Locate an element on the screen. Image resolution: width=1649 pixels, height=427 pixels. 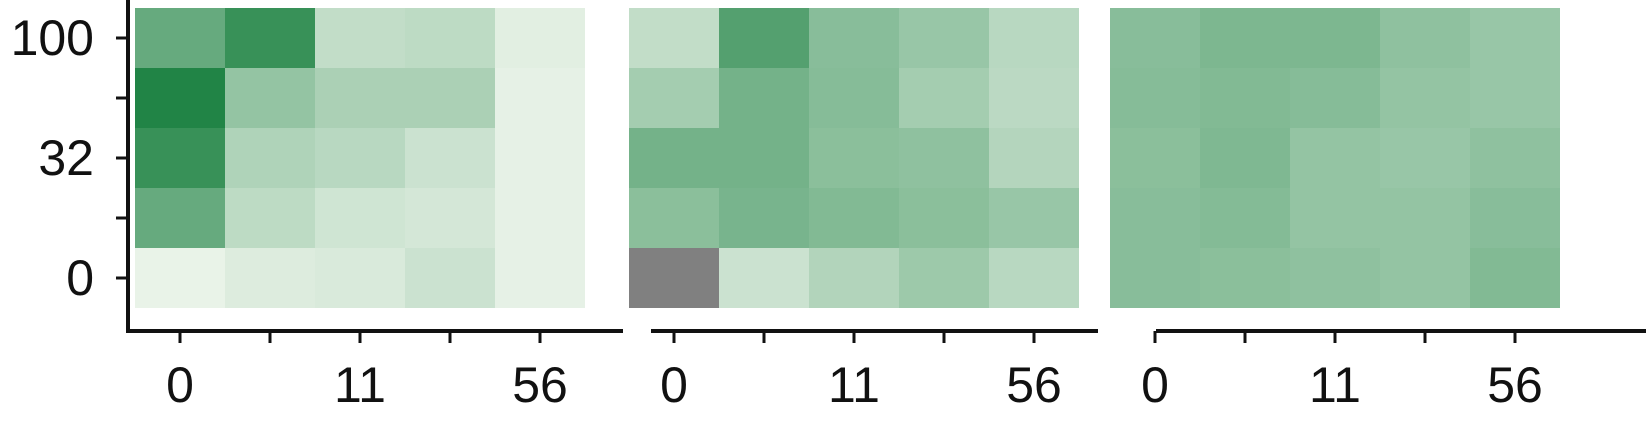
y-tick-label: 100 is located at coordinates (52, 38).